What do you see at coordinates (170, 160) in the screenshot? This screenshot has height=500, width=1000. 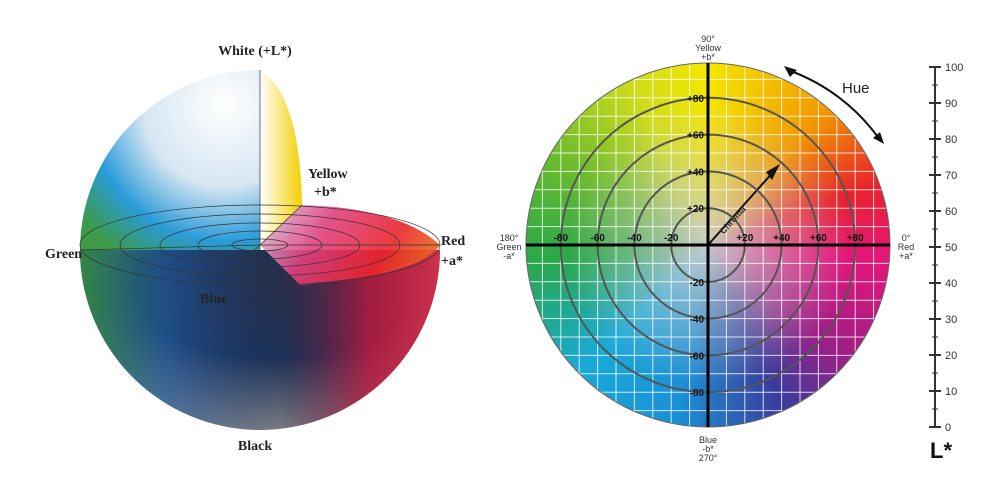 I see `upper-quarter` at bounding box center [170, 160].